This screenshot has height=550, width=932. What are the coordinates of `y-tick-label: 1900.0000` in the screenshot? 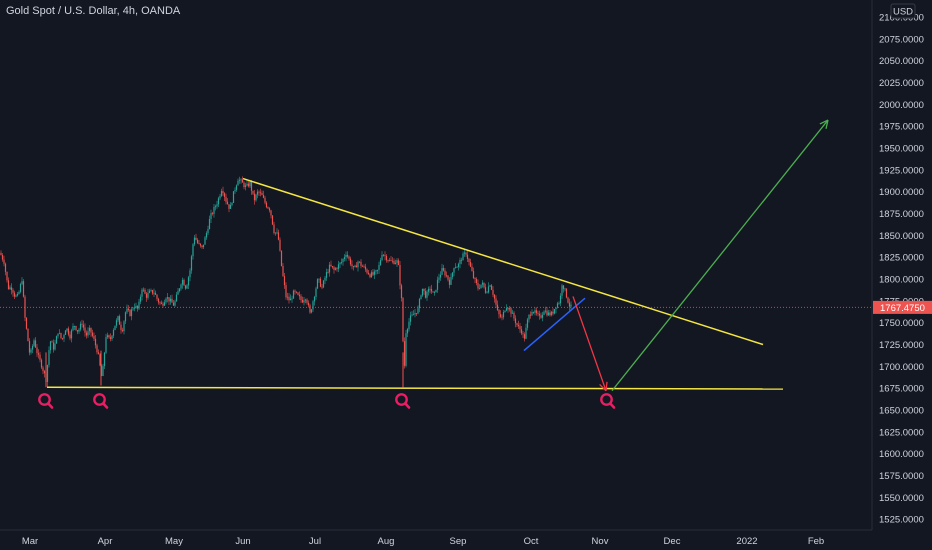 It's located at (901, 192).